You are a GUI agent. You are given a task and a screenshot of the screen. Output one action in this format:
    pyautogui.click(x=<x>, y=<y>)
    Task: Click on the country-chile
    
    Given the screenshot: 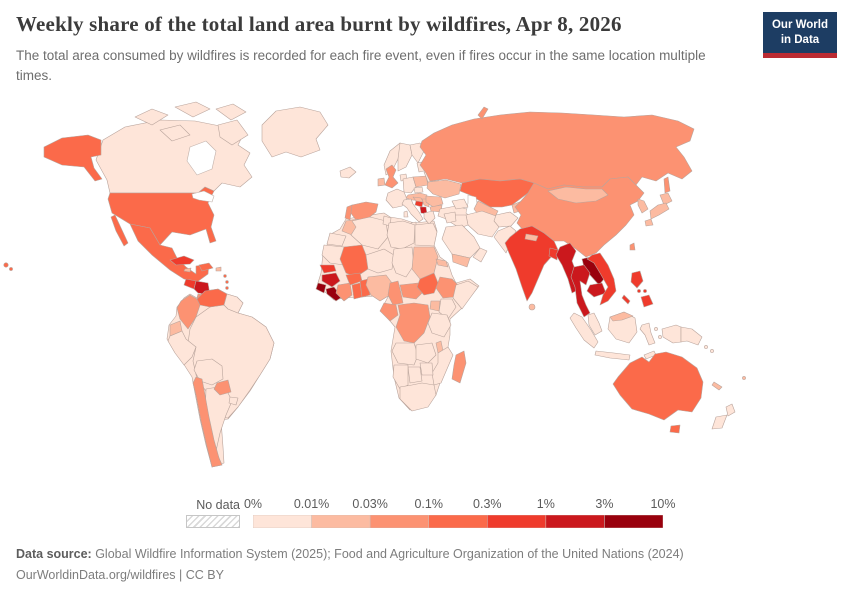 What is the action you would take?
    pyautogui.click(x=207, y=422)
    